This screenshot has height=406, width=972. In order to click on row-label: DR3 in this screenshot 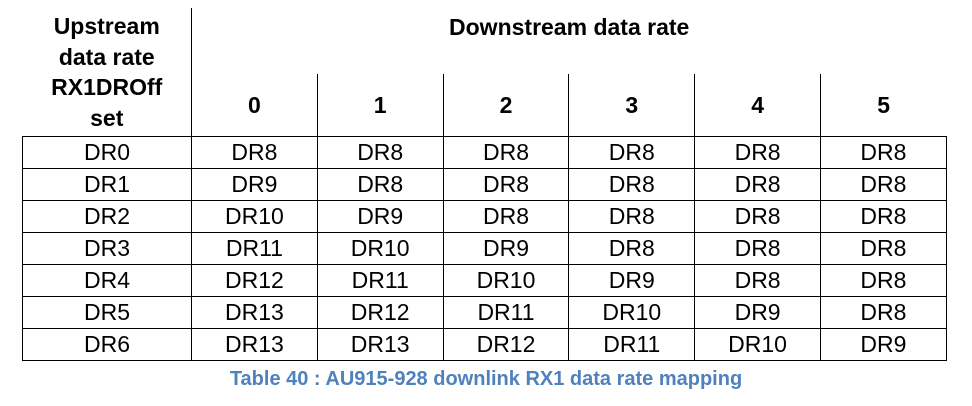, I will do `click(107, 248)`.